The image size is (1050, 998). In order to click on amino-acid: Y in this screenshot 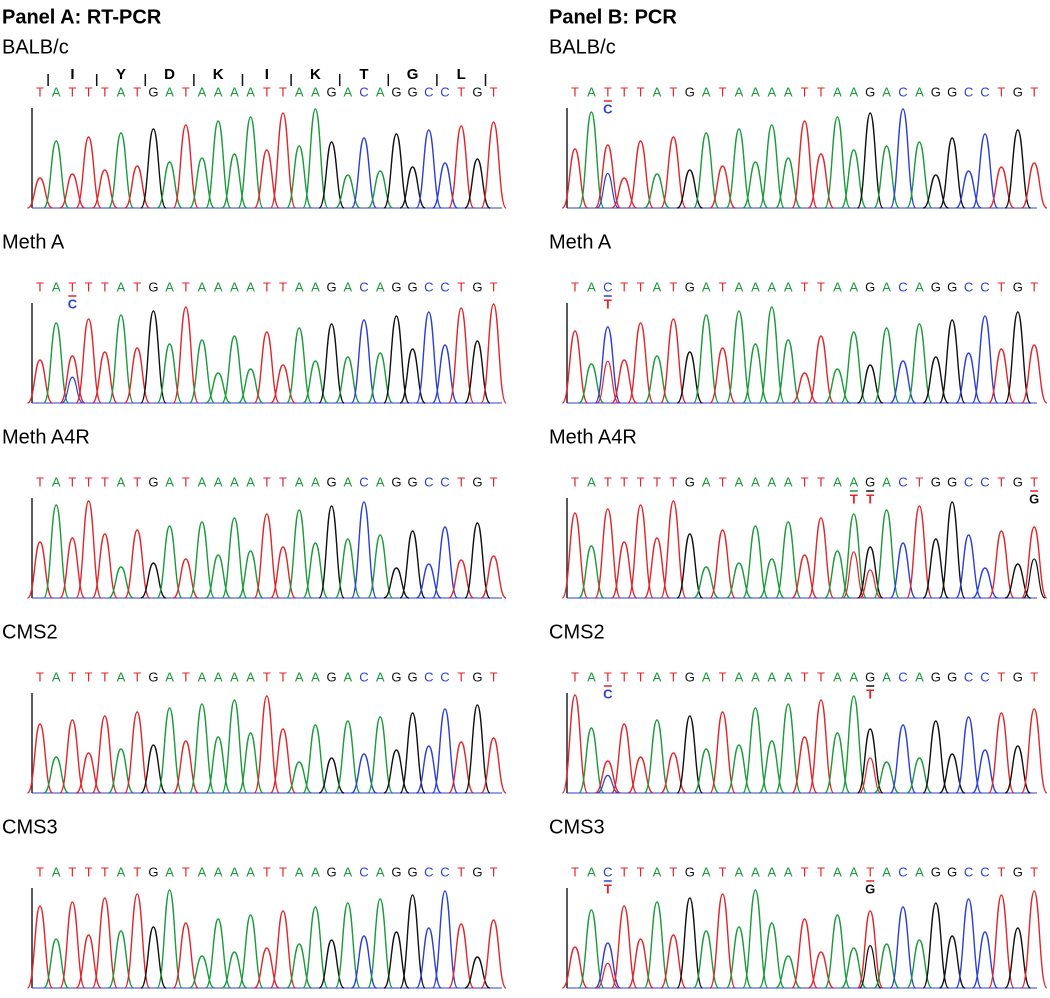, I will do `click(121, 74)`.